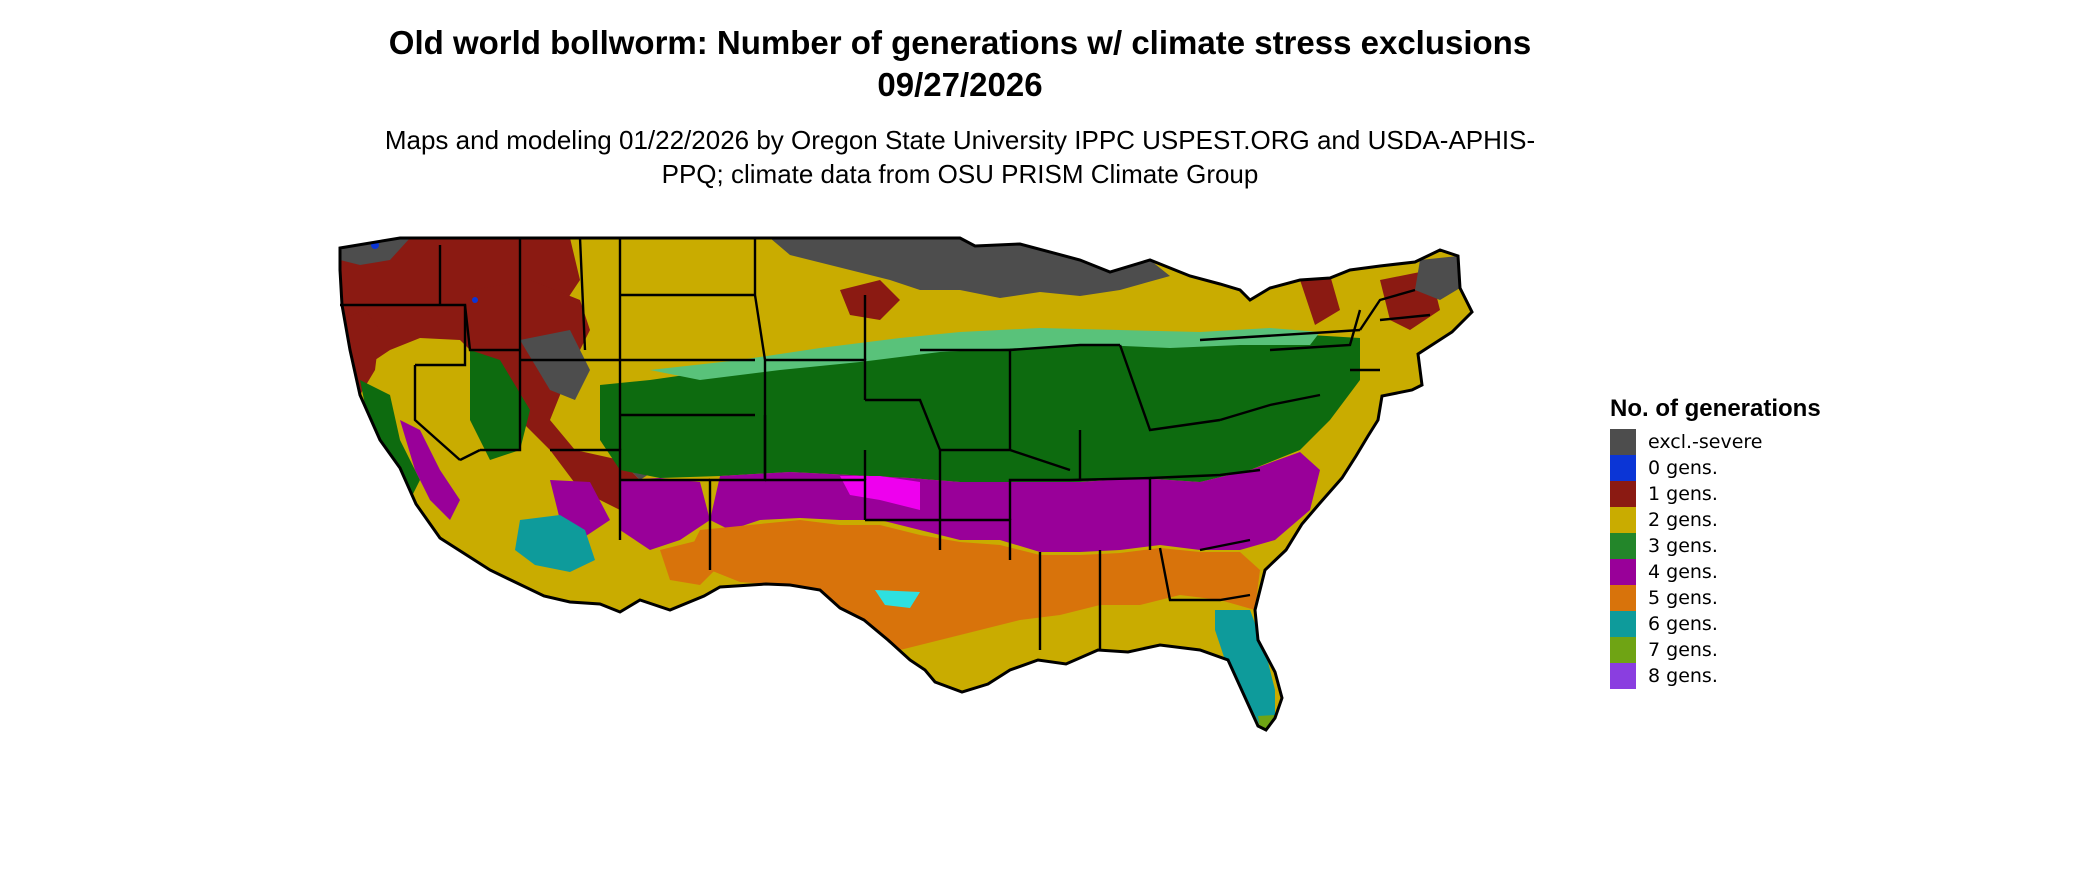  Describe the element at coordinates (390, 440) in the screenshot. I see `zone-3-gens-california` at that location.